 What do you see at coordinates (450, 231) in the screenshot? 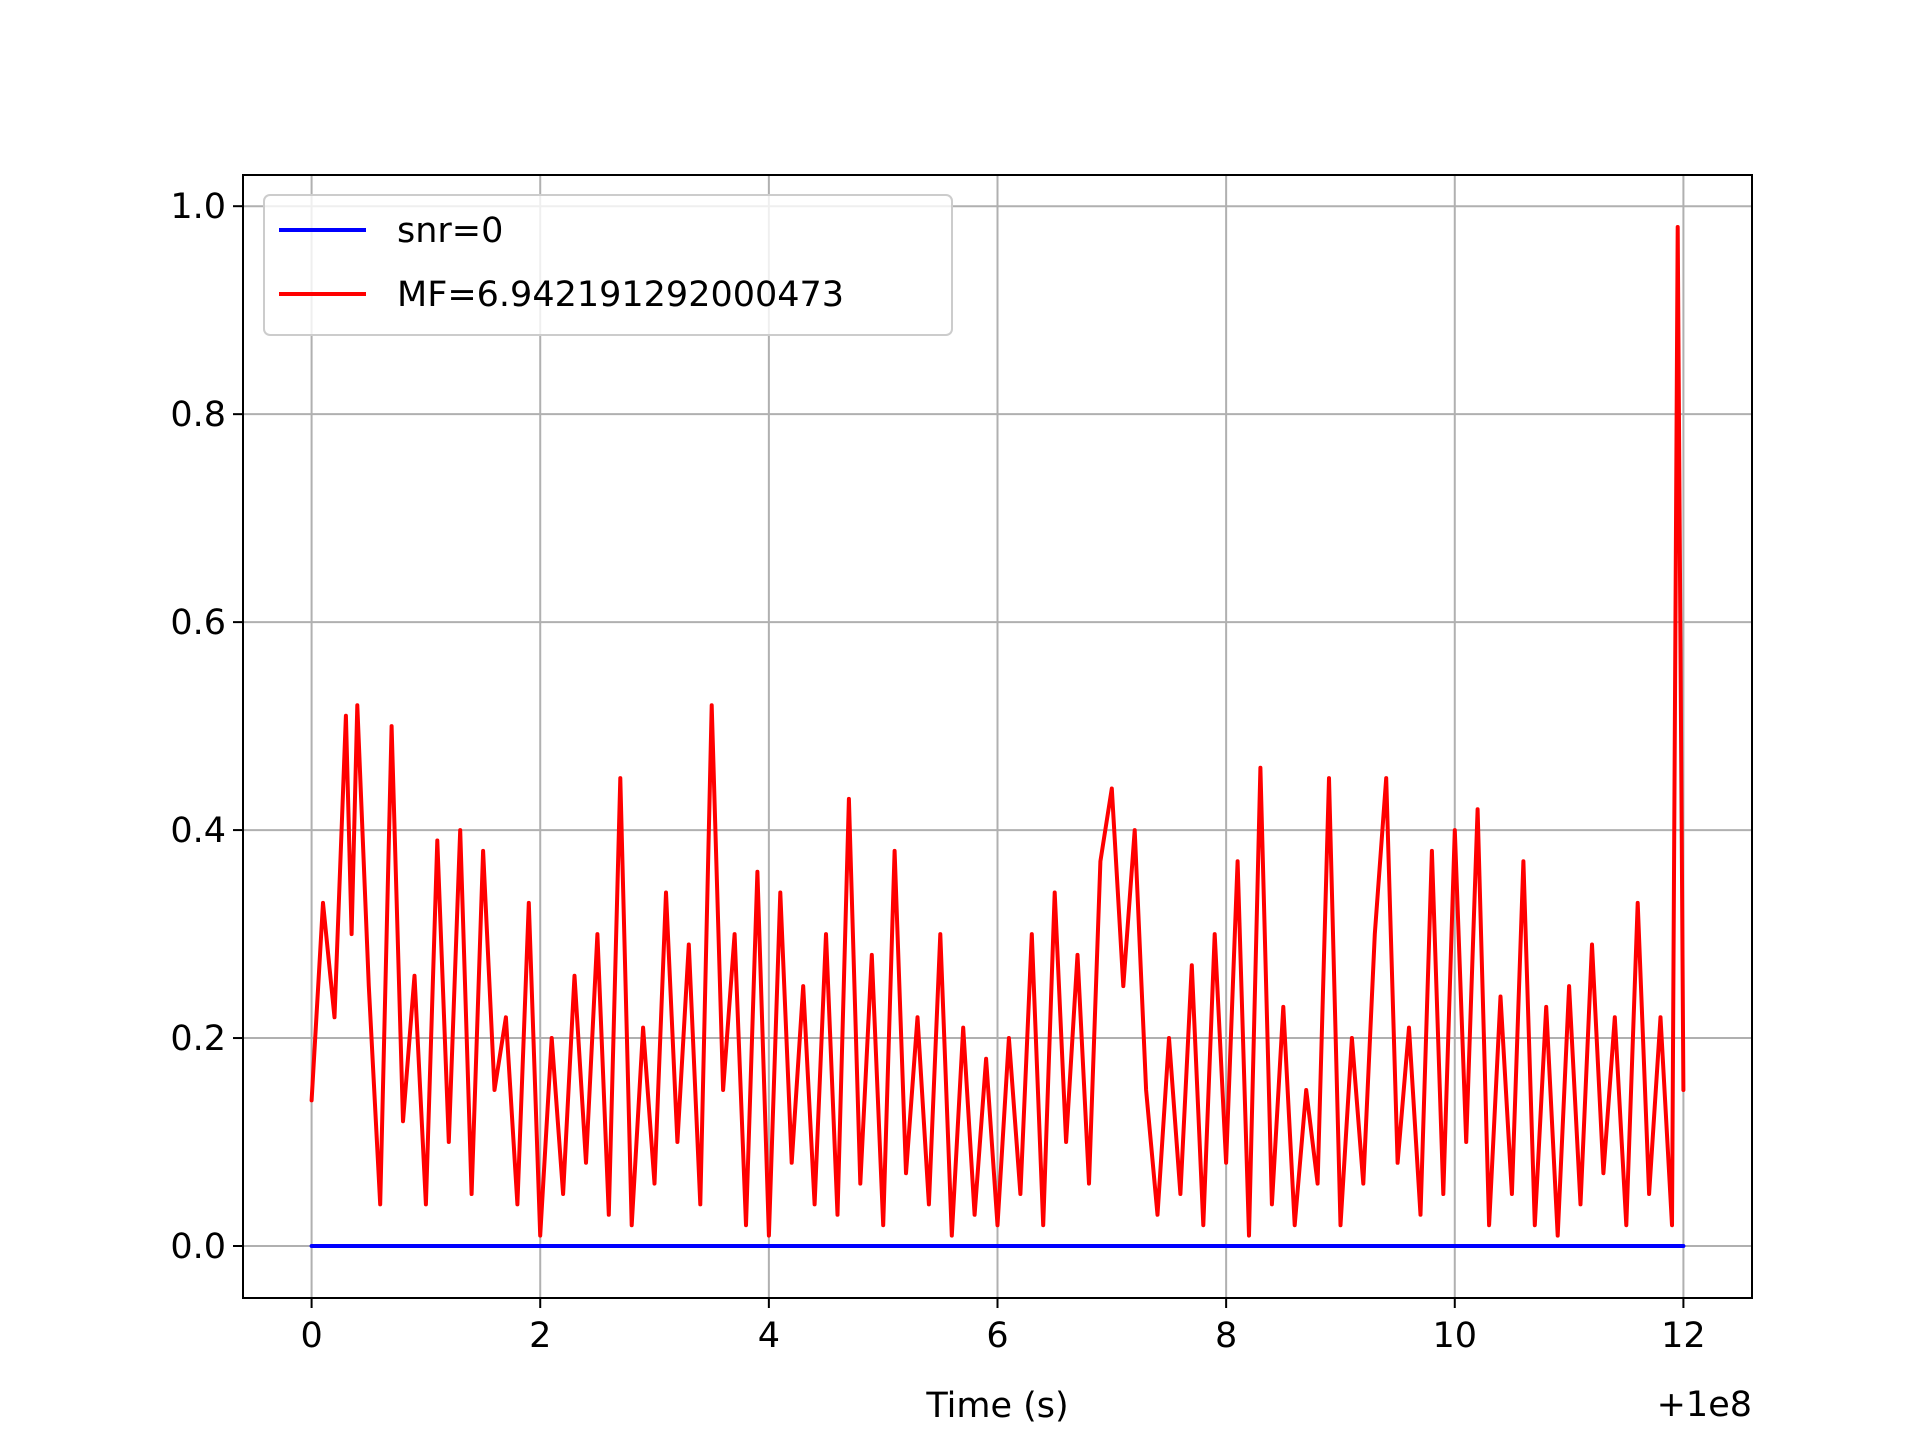
I see `legend-label: snr=0` at bounding box center [450, 231].